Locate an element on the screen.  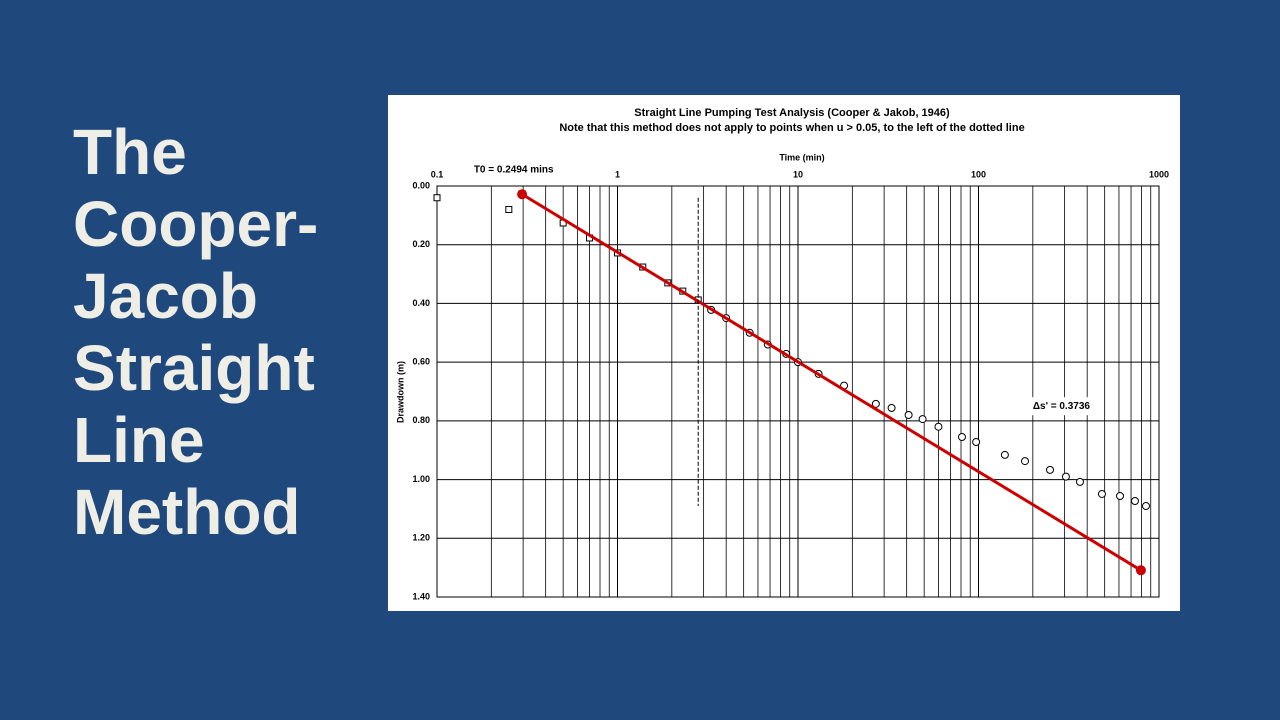
y-tick-label: 0.00 is located at coordinates (421, 185).